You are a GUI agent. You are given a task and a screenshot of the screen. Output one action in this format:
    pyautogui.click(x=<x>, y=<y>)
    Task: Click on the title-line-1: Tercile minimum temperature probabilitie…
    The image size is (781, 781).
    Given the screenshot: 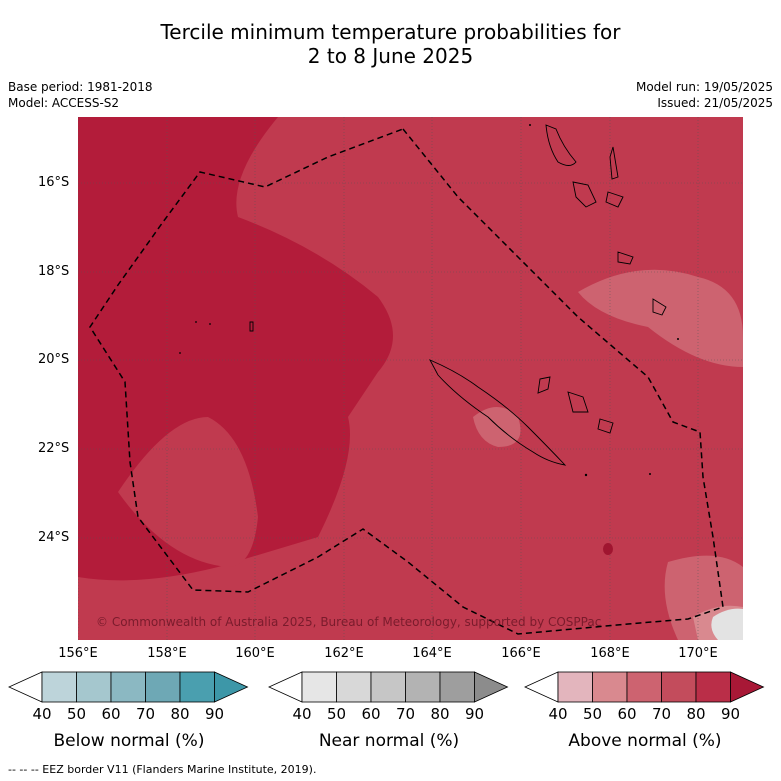 What is the action you would take?
    pyautogui.click(x=390, y=32)
    